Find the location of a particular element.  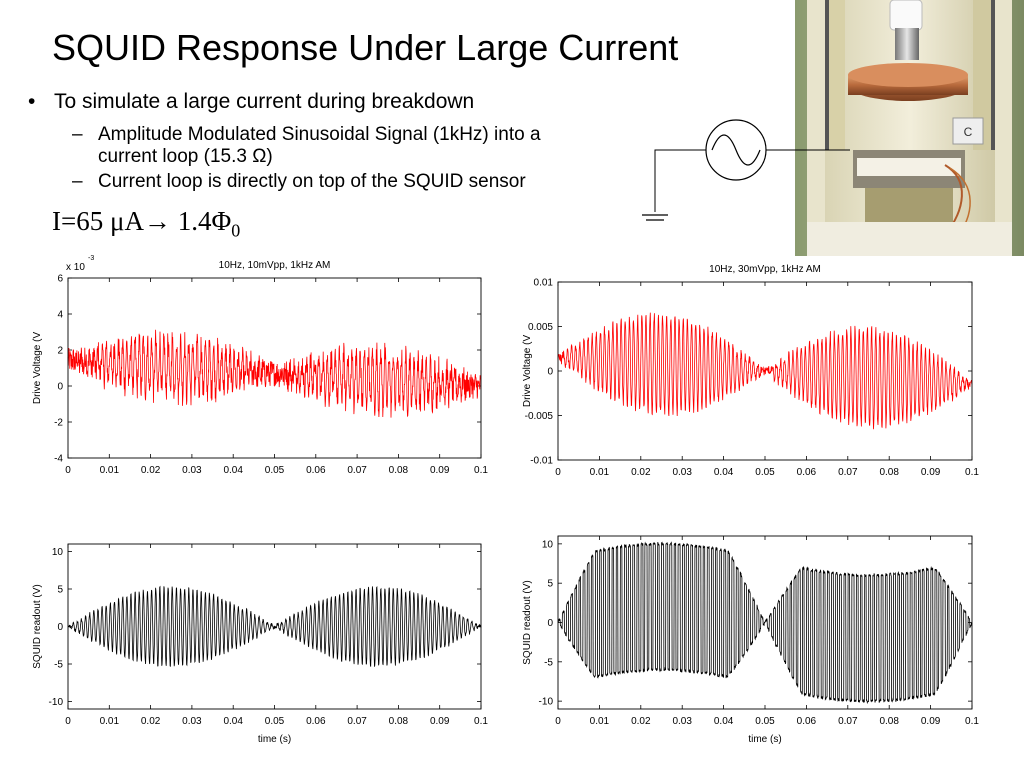

sub-bullet-signal-line2: current loop (15.3 Ω) is located at coordinates (185, 157).